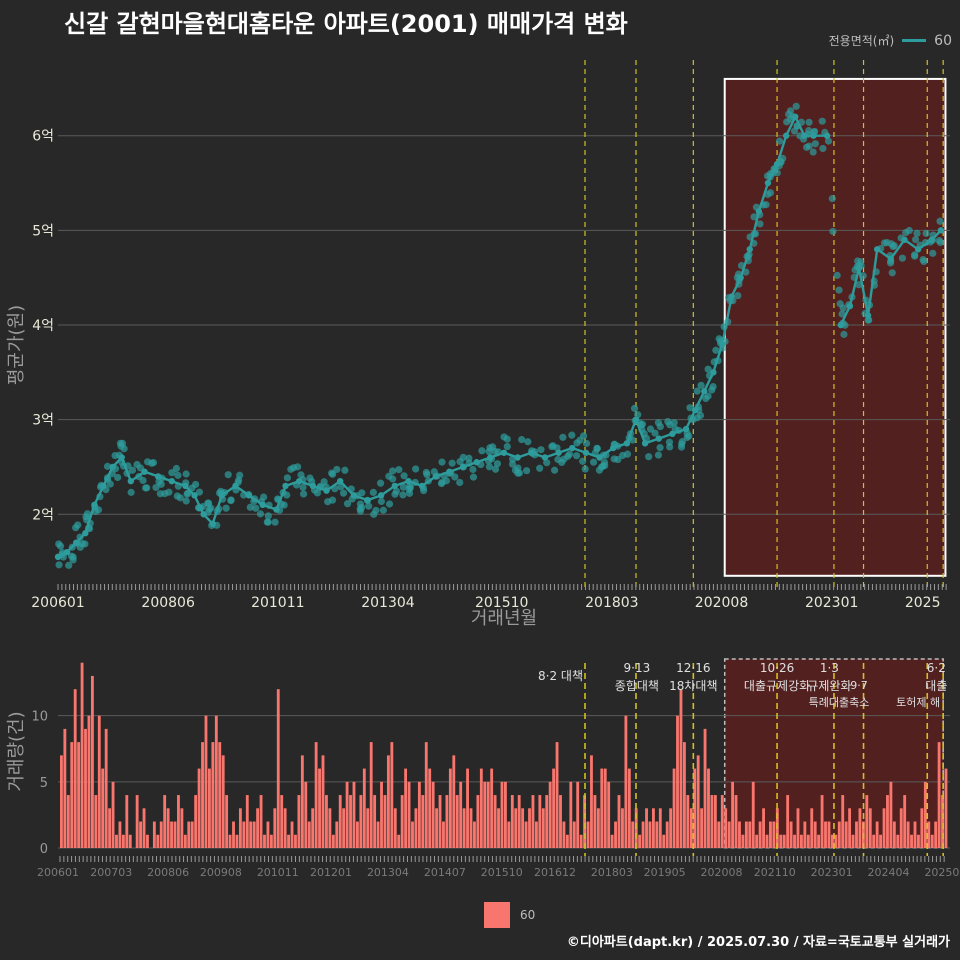  I want to click on bar-y-axis-title: 거래량(건), so click(16, 751).